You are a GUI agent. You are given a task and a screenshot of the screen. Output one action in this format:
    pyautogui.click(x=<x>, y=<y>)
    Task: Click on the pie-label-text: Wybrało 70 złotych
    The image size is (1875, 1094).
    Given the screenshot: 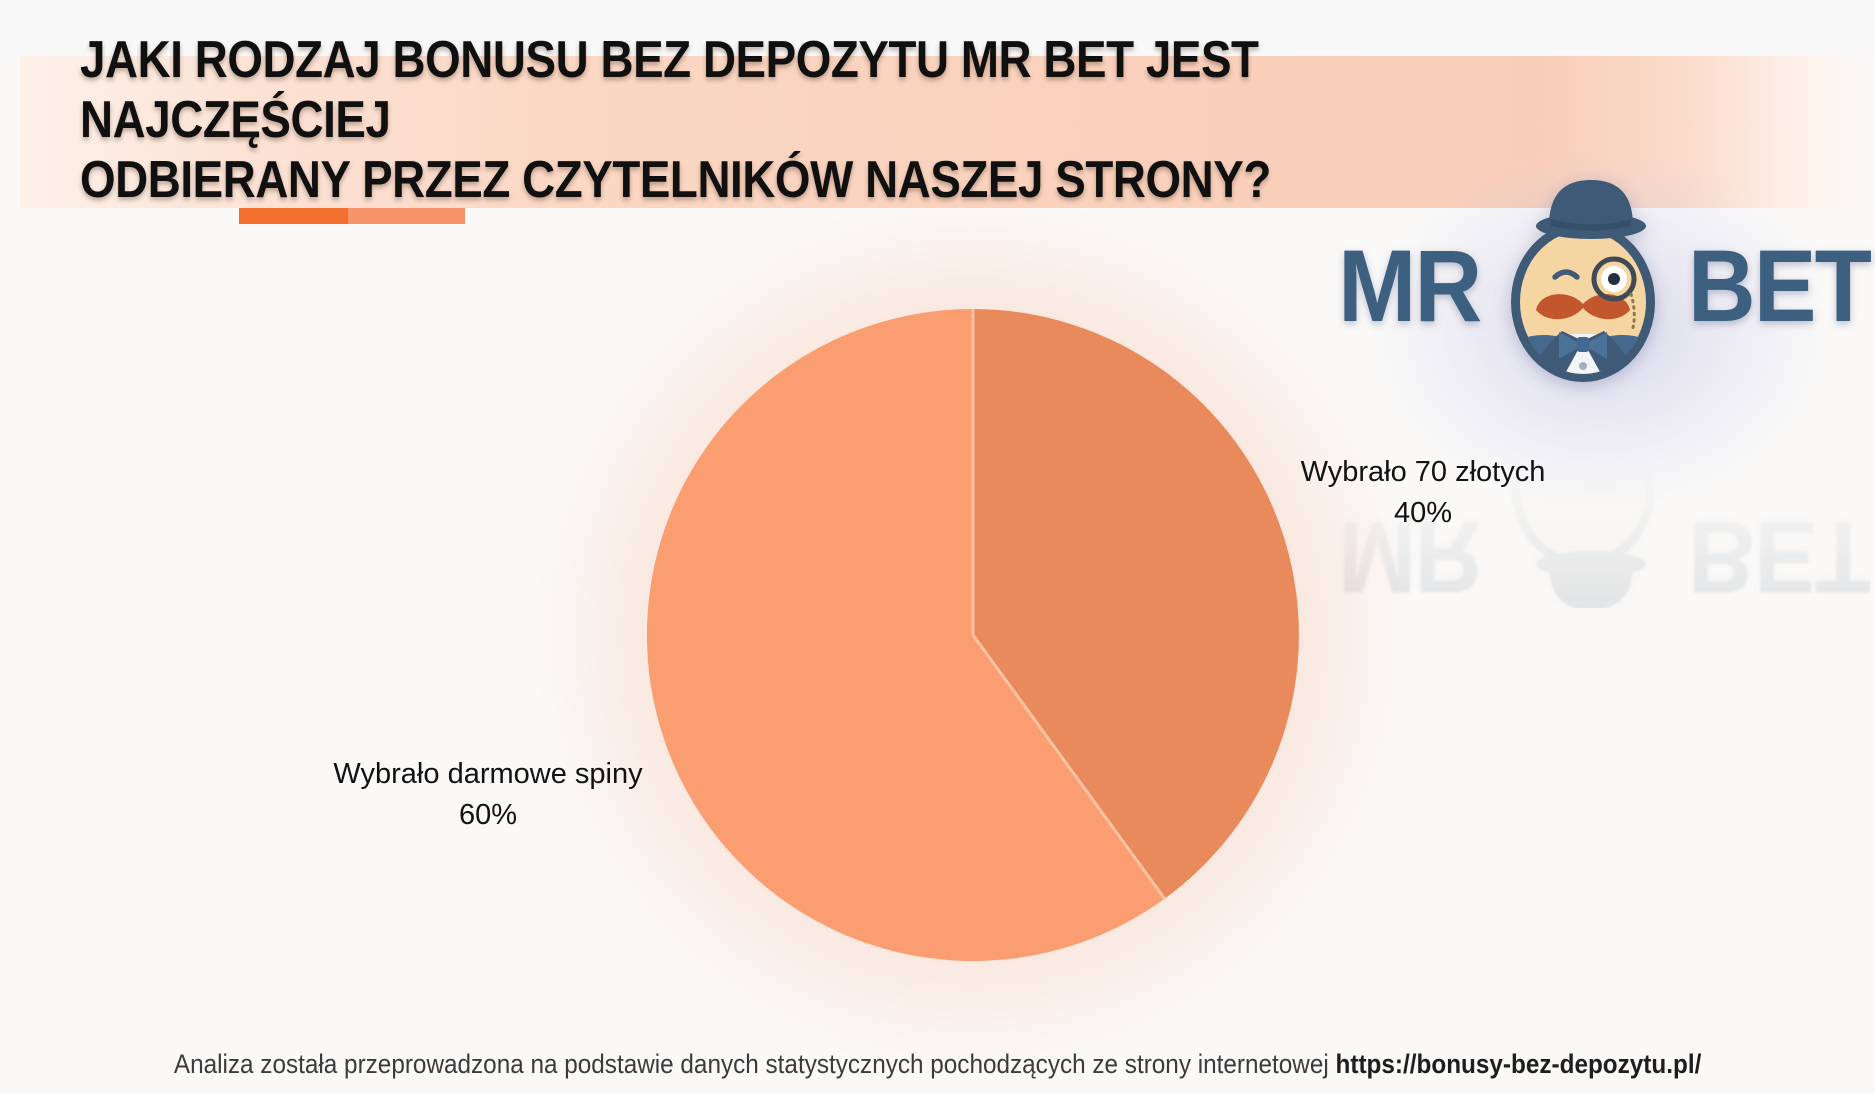 What is the action you would take?
    pyautogui.click(x=1423, y=472)
    